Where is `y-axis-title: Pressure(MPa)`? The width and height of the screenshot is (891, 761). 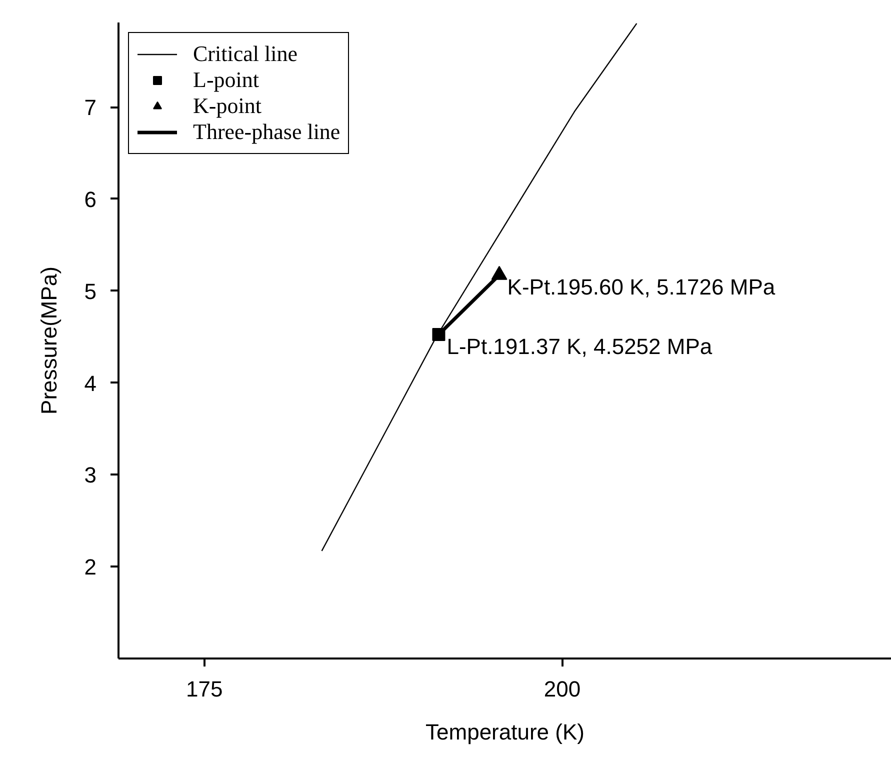
y-axis-title: Pressure(MPa) is located at coordinates (49, 340).